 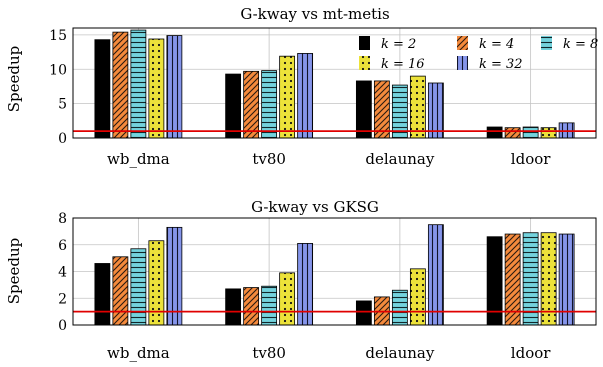 What do you see at coordinates (501, 64) in the screenshot?
I see `legend-label: k = 32` at bounding box center [501, 64].